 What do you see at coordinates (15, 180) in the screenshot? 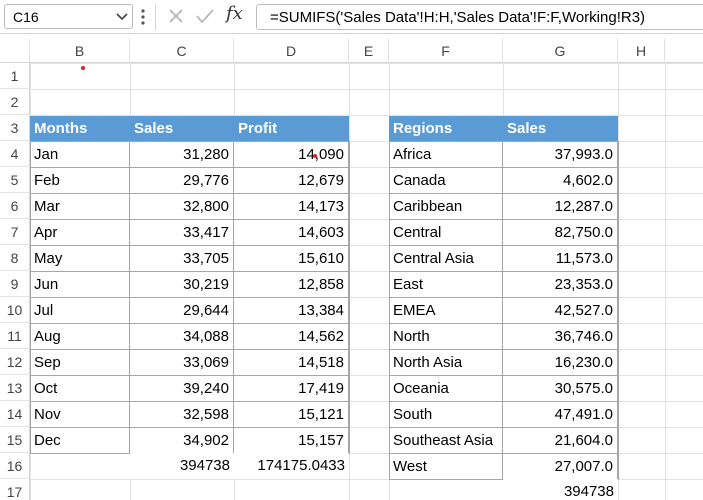
I see `row-header: 5` at bounding box center [15, 180].